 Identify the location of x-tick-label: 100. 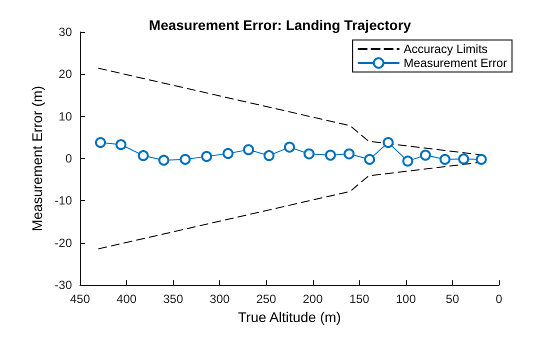
(406, 299).